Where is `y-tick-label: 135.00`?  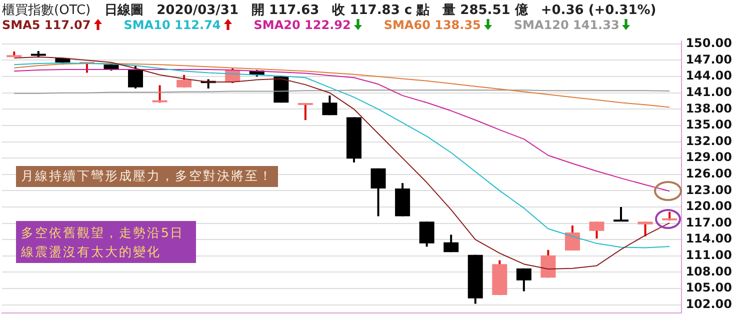 y-tick-label: 135.00 is located at coordinates (709, 125).